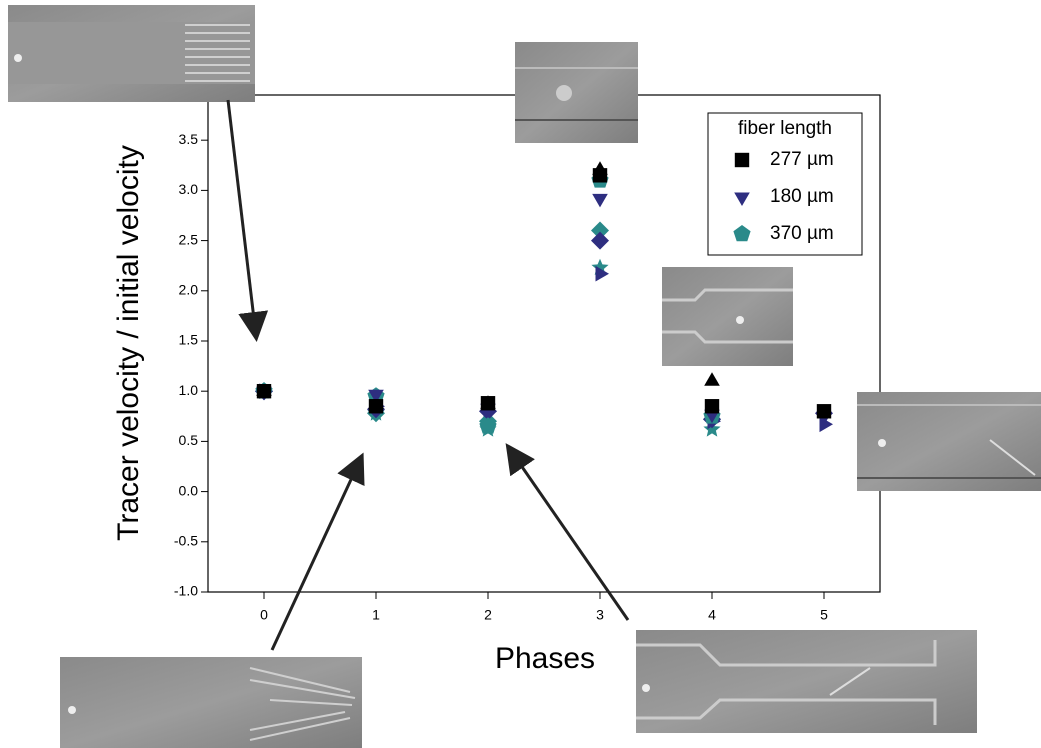  I want to click on x-tick-label: 2, so click(488, 615).